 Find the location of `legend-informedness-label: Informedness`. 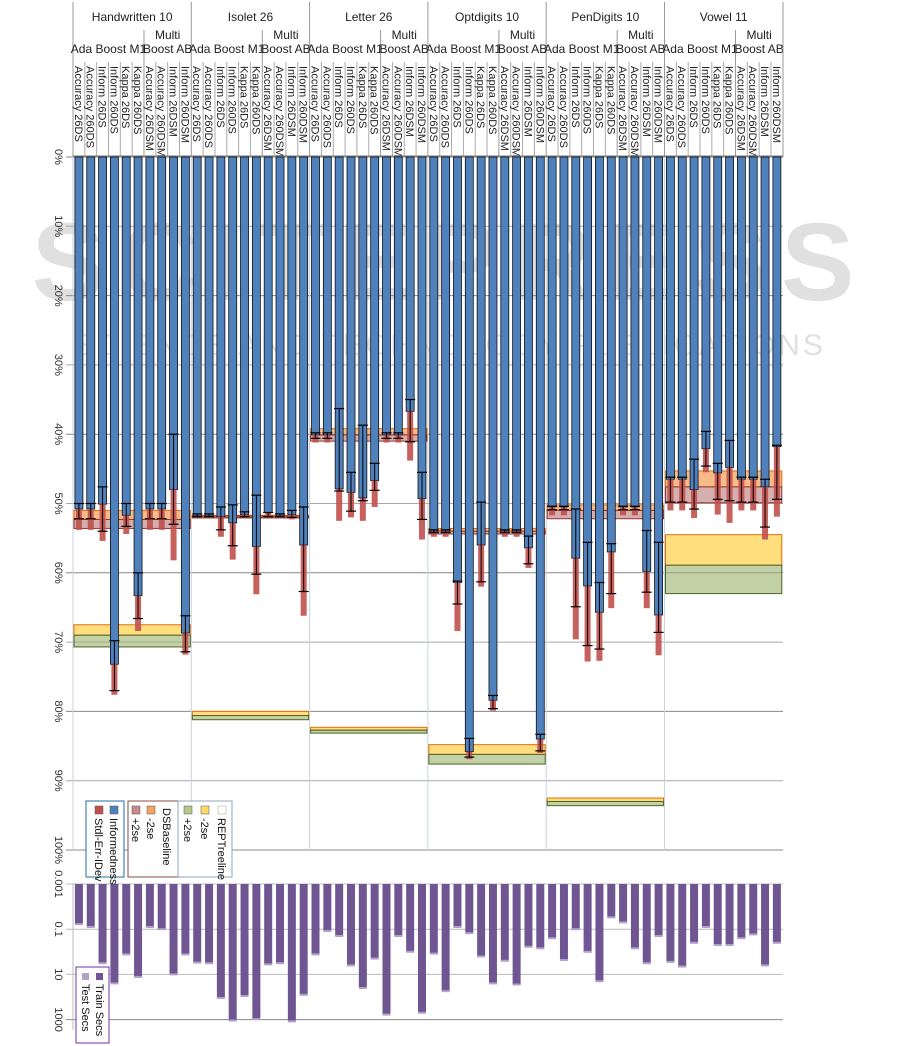

legend-informedness-label: Informedness is located at coordinates (113, 851).